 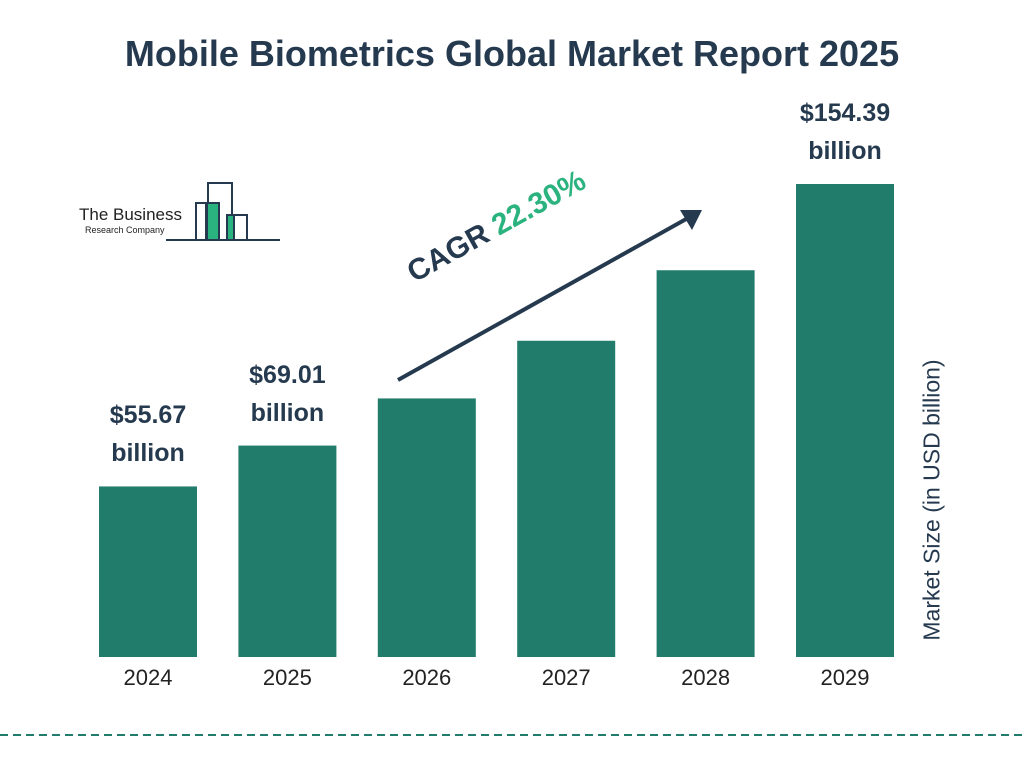 I want to click on x-tick-label: 2028, so click(x=706, y=677).